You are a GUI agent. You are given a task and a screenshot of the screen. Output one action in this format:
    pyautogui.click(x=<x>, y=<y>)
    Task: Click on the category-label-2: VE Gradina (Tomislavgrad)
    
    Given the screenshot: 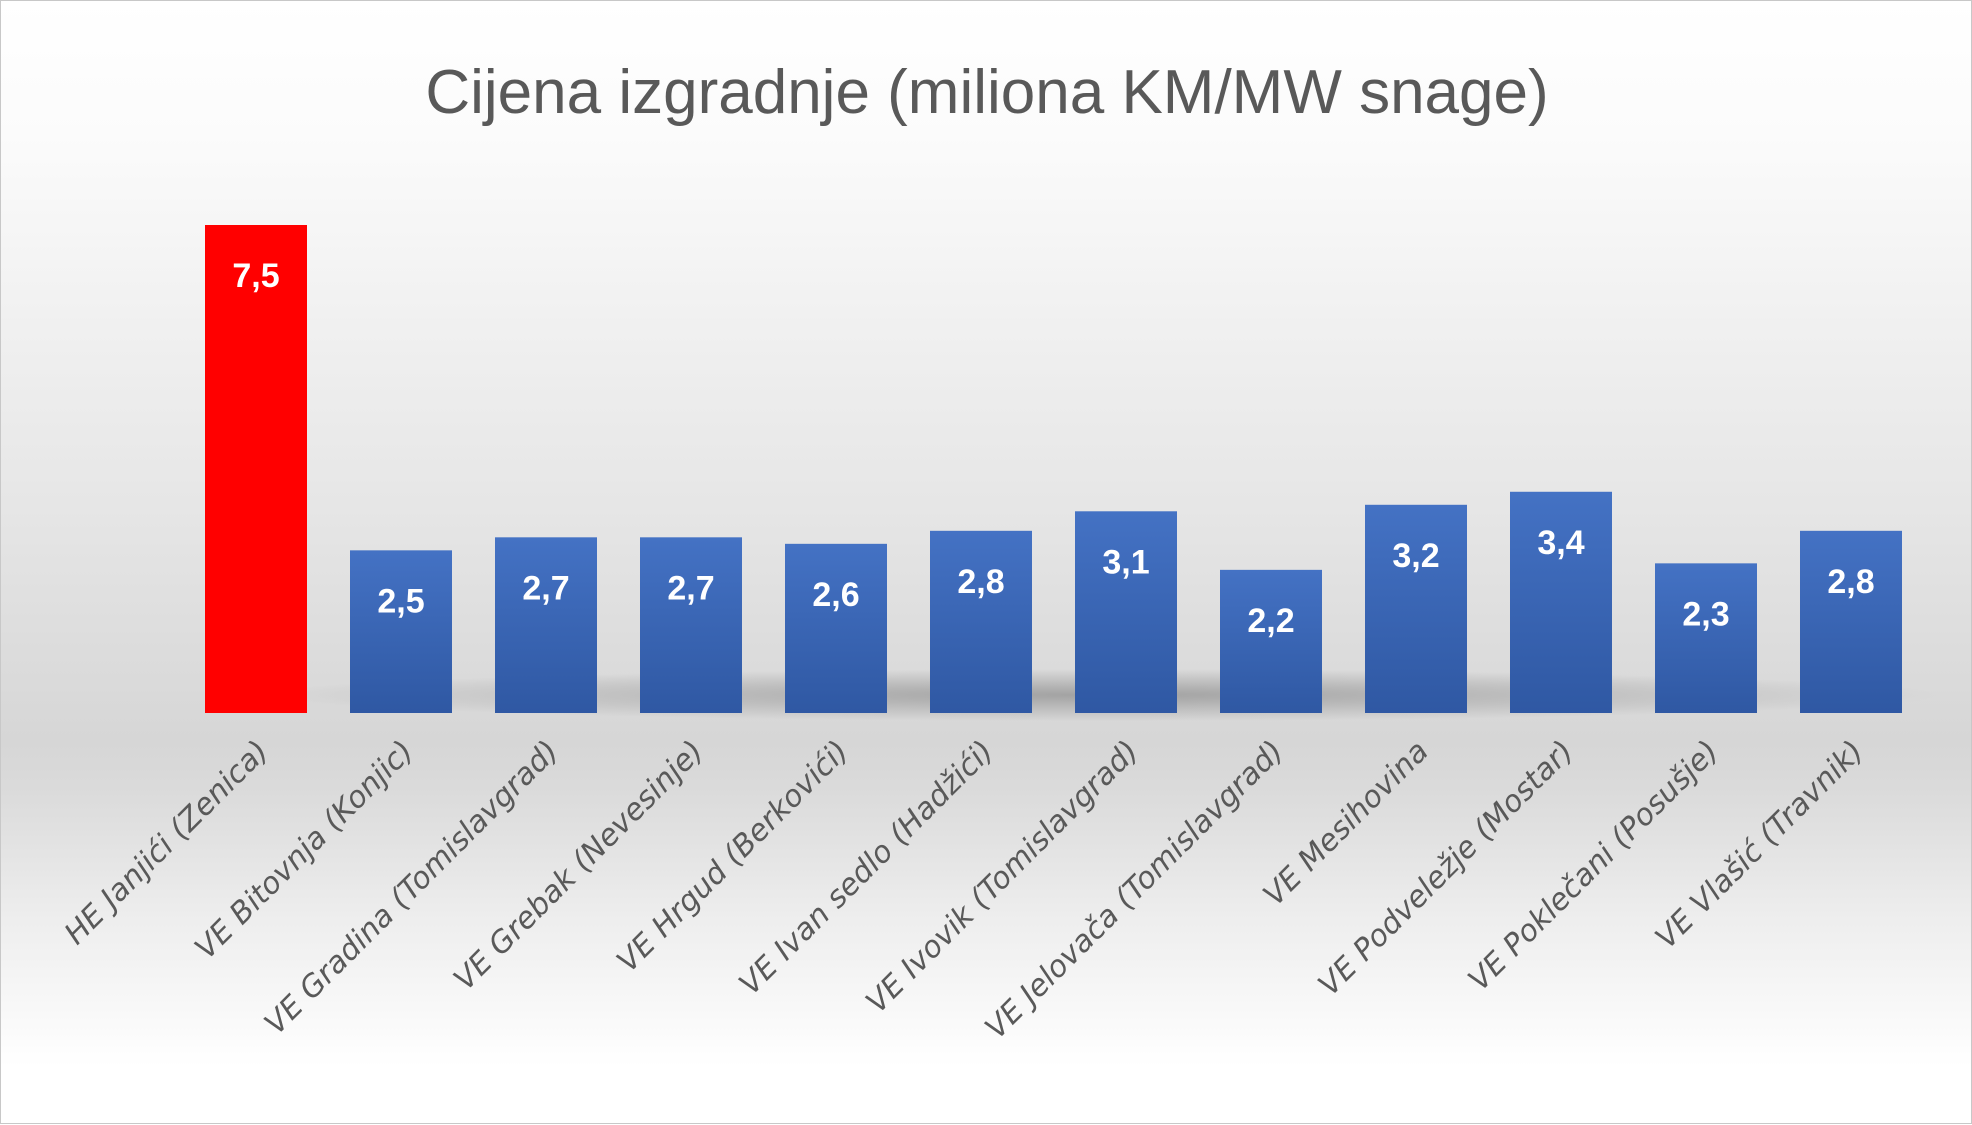 What is the action you would take?
    pyautogui.click(x=412, y=888)
    